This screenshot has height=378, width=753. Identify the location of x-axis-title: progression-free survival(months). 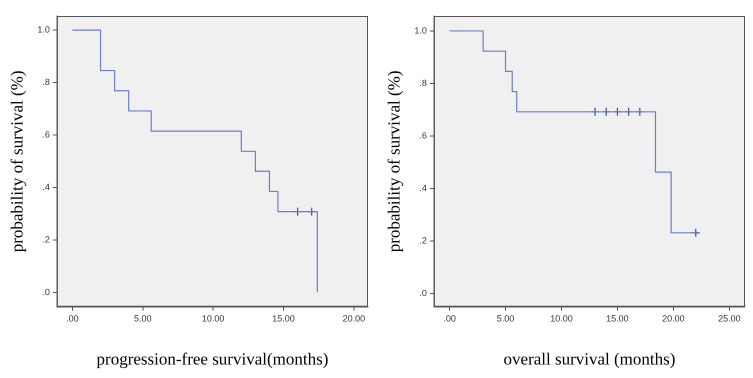
(212, 358).